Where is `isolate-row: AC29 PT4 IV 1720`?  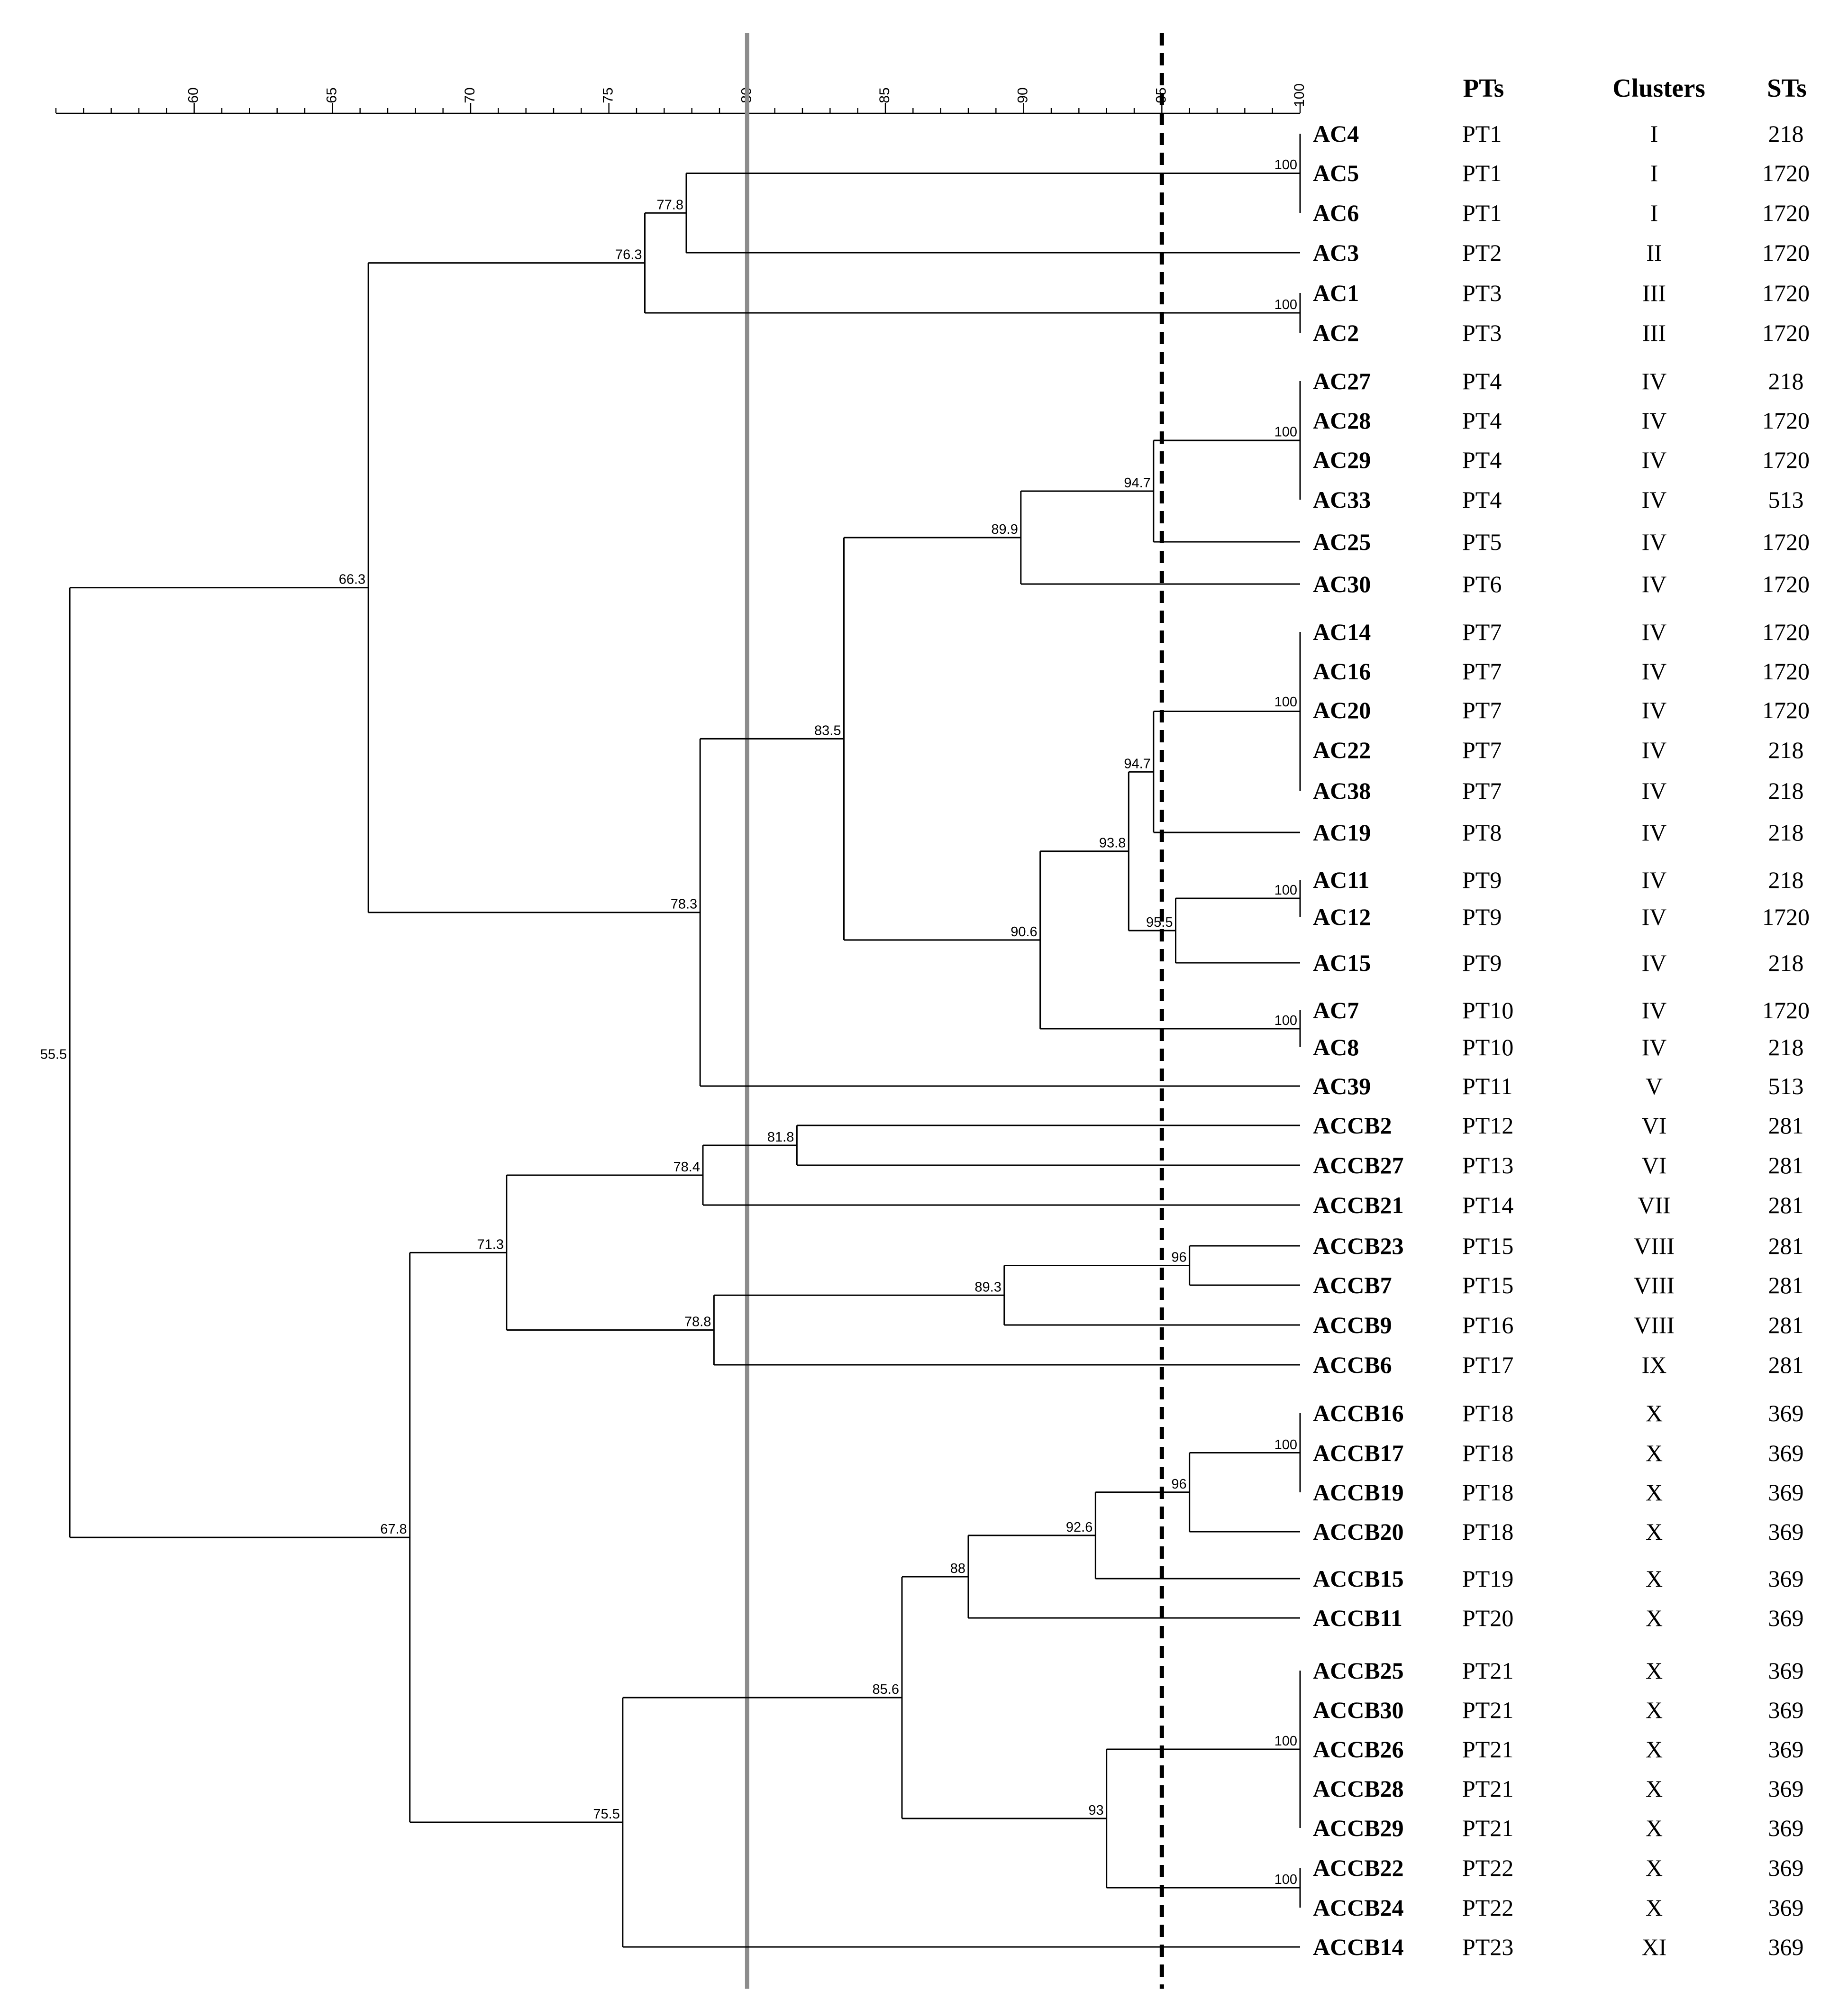
isolate-row: AC29 PT4 IV 1720 is located at coordinates (1561, 460).